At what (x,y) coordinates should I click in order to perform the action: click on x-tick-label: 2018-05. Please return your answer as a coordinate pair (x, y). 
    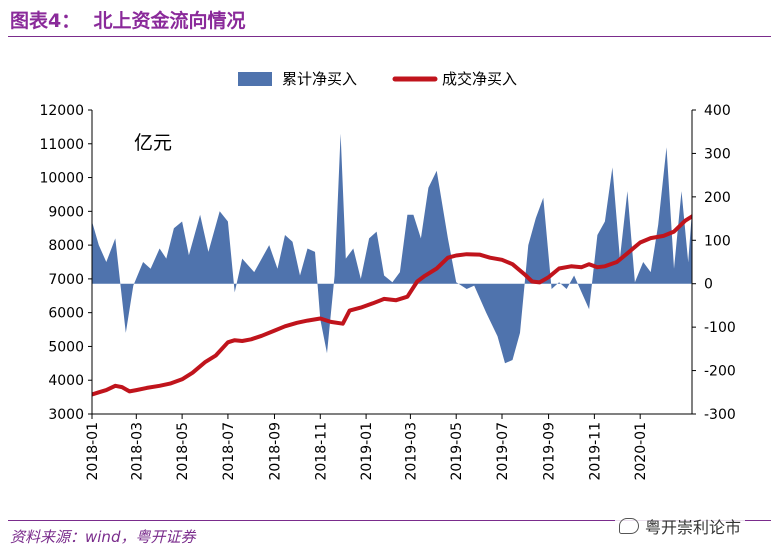
    Looking at the image, I should click on (183, 451).